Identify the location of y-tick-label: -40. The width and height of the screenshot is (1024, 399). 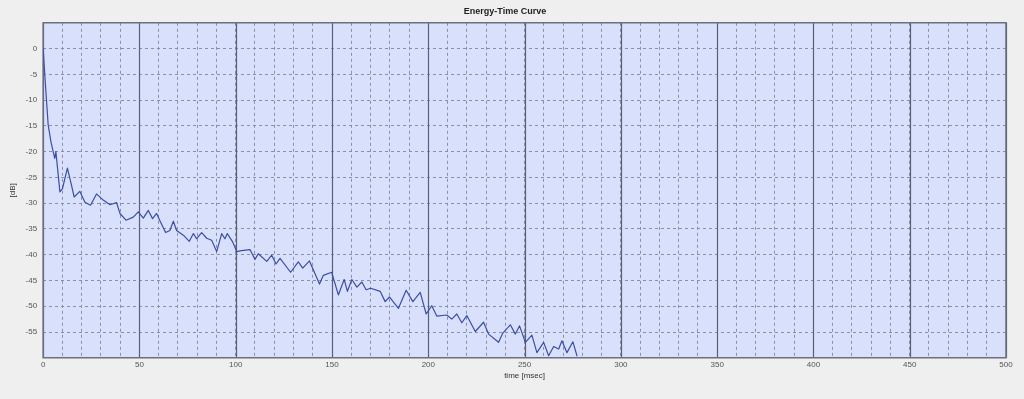
(31, 254).